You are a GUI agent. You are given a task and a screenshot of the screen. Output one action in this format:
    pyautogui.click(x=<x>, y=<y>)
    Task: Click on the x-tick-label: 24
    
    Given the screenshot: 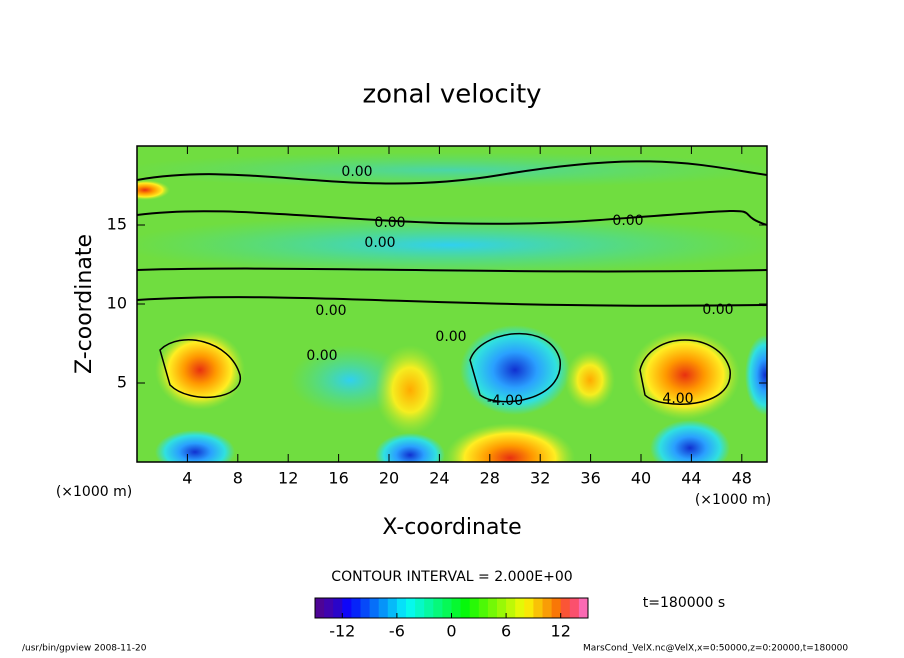 What is the action you would take?
    pyautogui.click(x=439, y=478)
    